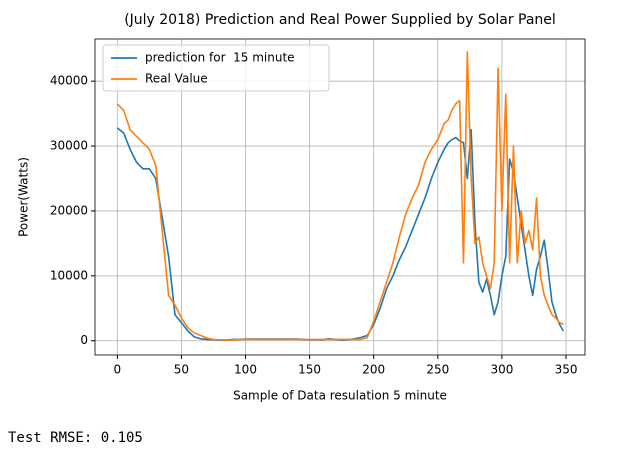  I want to click on x-tick-label: 150, so click(309, 370).